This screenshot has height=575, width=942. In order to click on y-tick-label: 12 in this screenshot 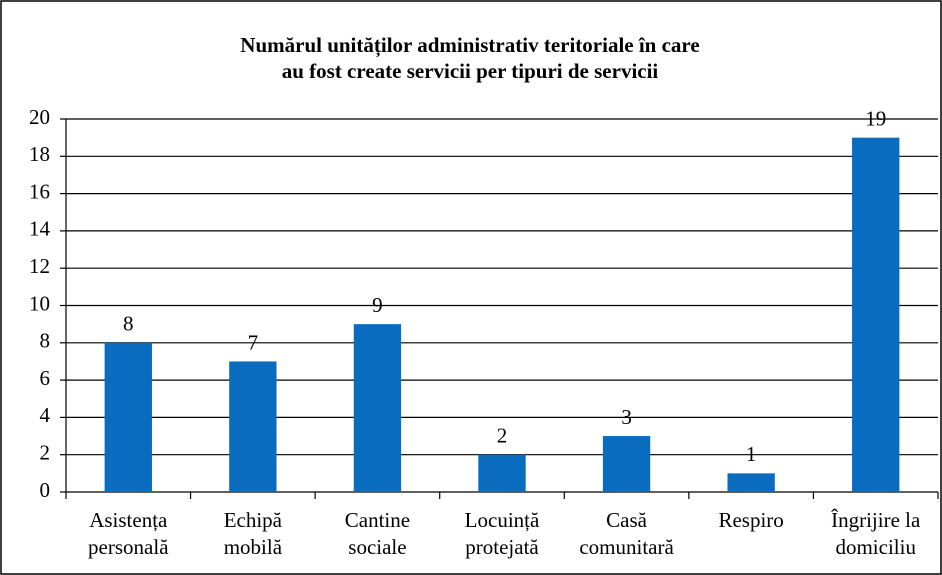, I will do `click(39, 266)`.